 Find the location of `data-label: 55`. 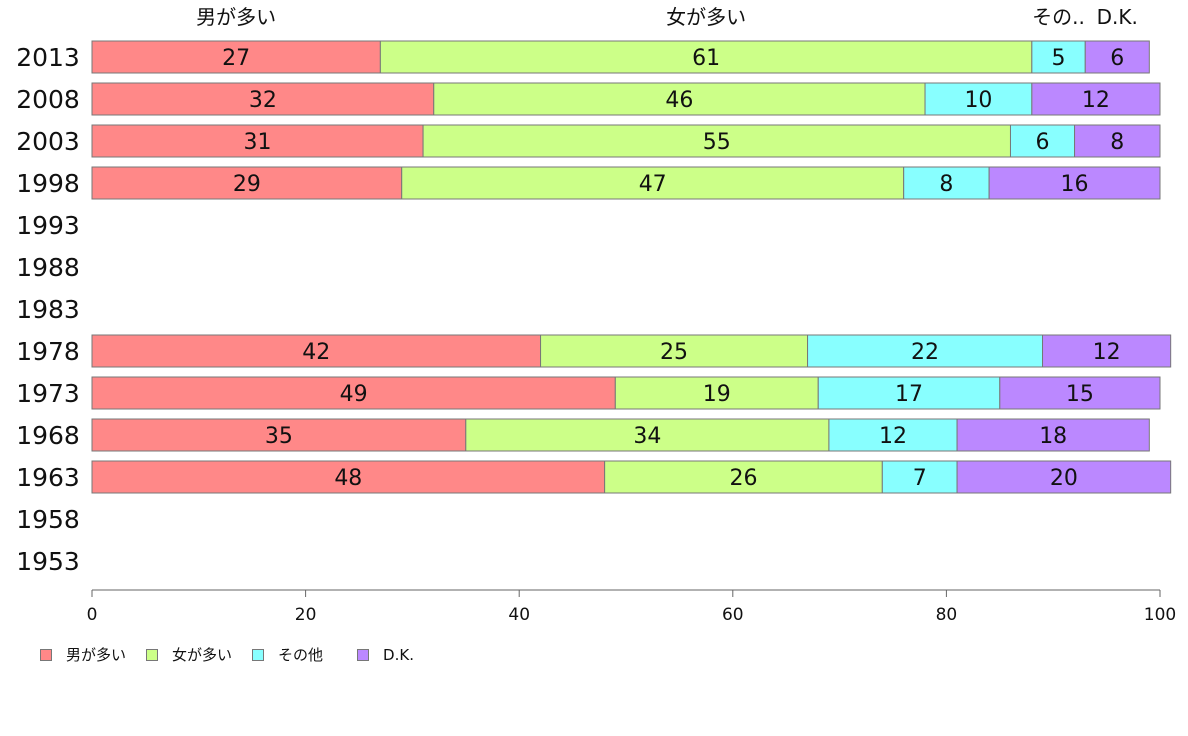

data-label: 55 is located at coordinates (717, 142).